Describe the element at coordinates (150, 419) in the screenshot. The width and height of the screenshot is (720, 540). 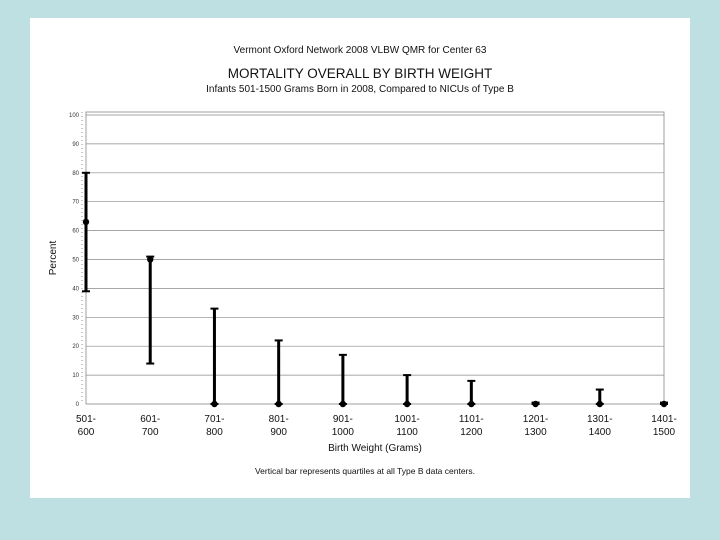
I see `x-tick-label: 601-` at that location.